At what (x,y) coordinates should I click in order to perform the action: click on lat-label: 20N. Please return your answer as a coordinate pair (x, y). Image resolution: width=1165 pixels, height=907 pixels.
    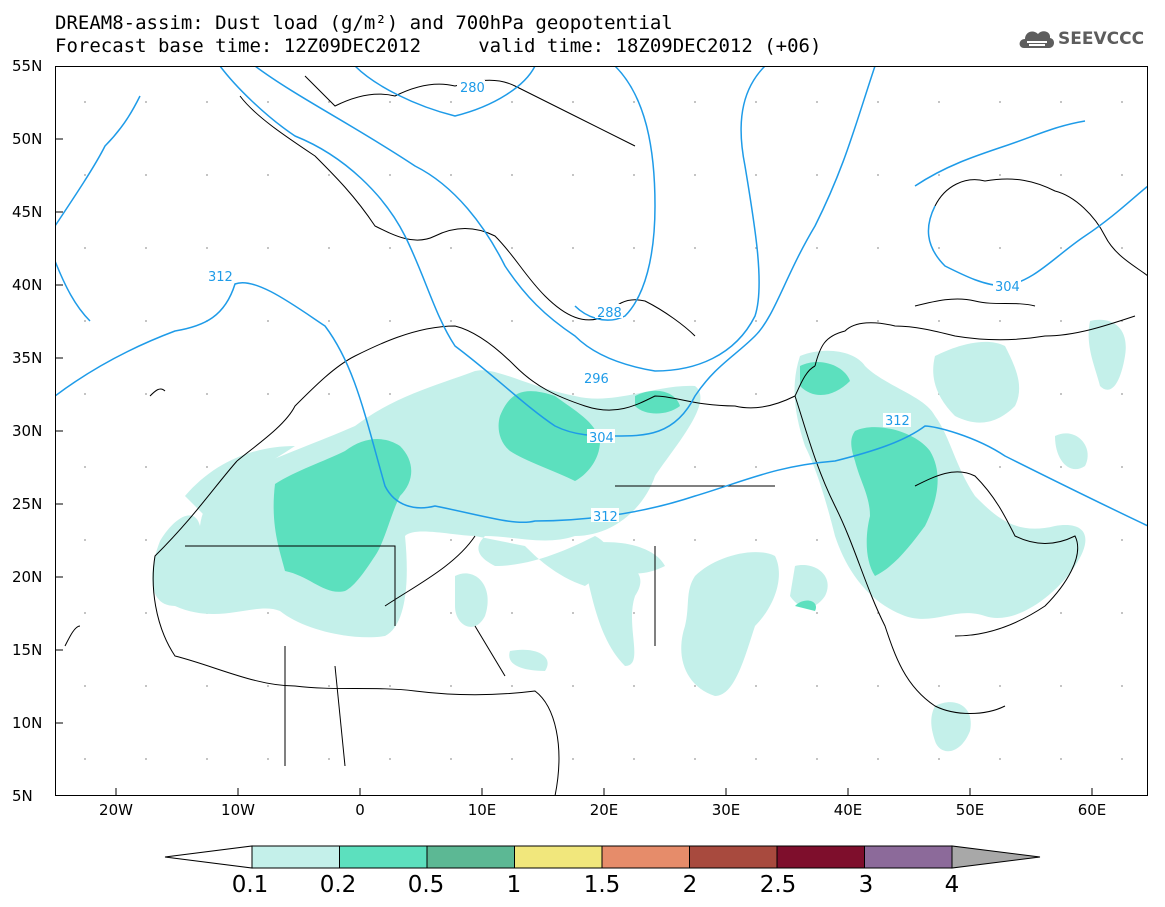
    Looking at the image, I should click on (27, 577).